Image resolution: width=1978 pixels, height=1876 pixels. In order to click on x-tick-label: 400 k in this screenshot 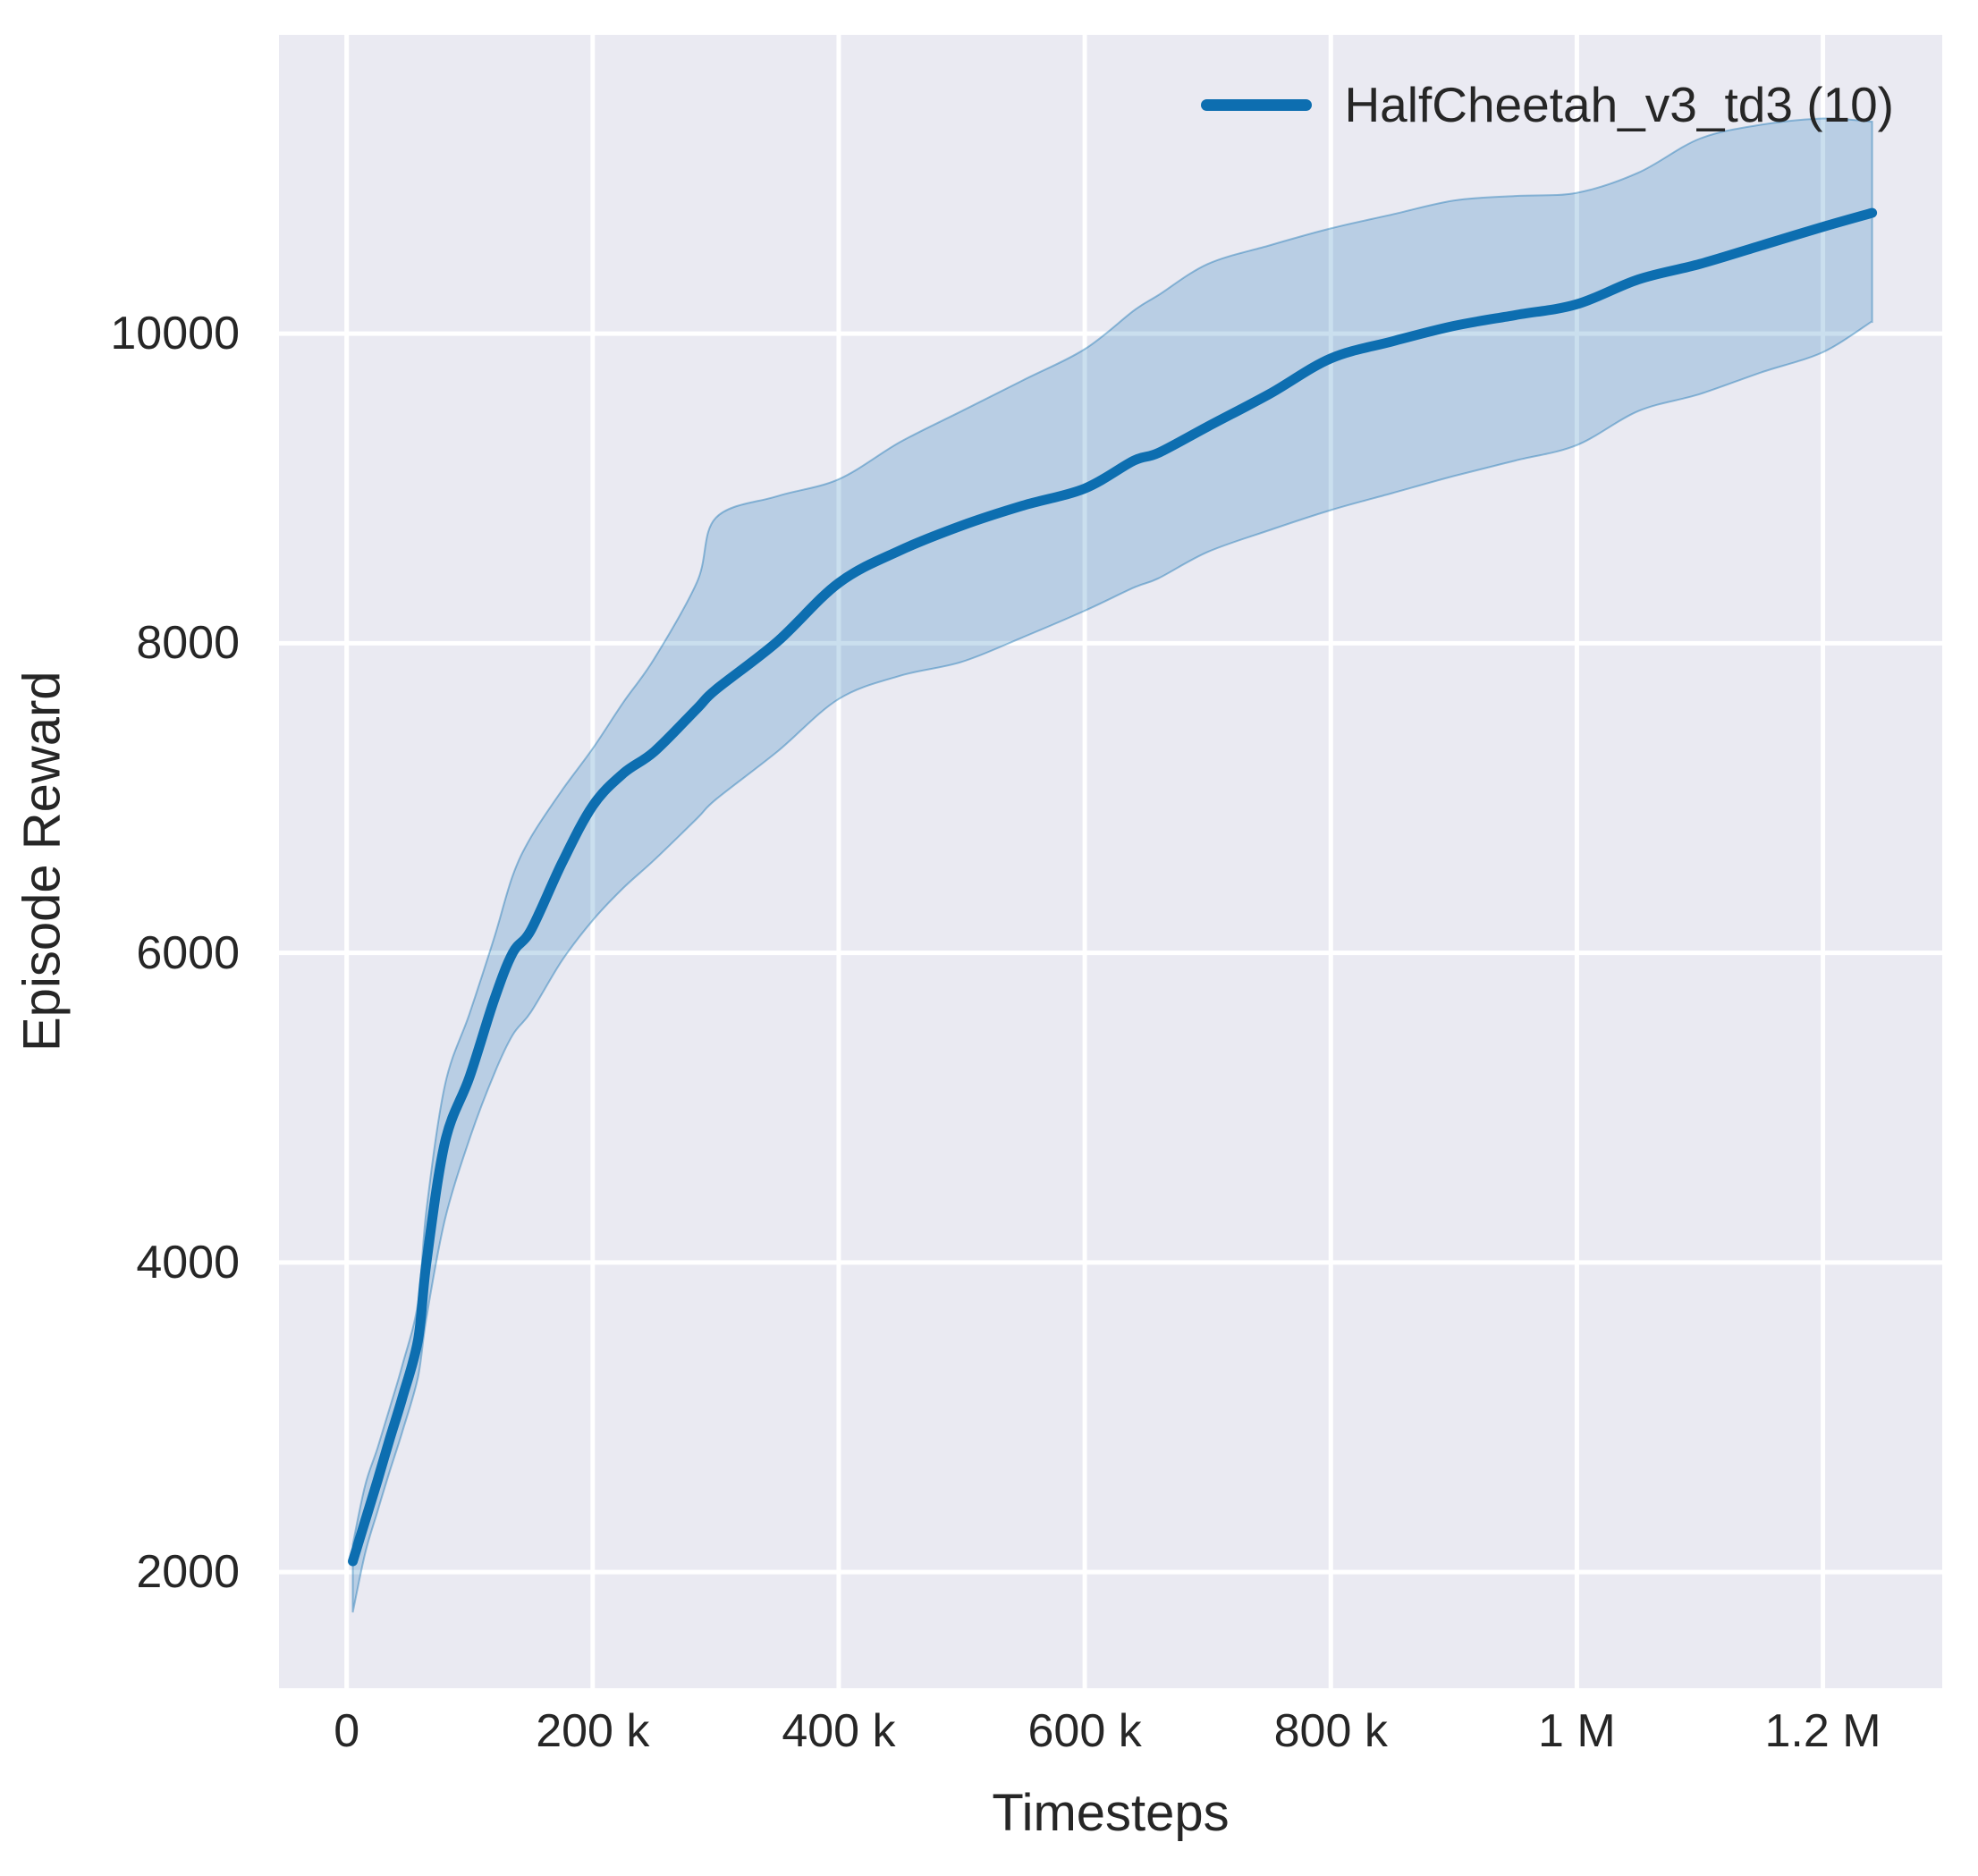, I will do `click(839, 1731)`.